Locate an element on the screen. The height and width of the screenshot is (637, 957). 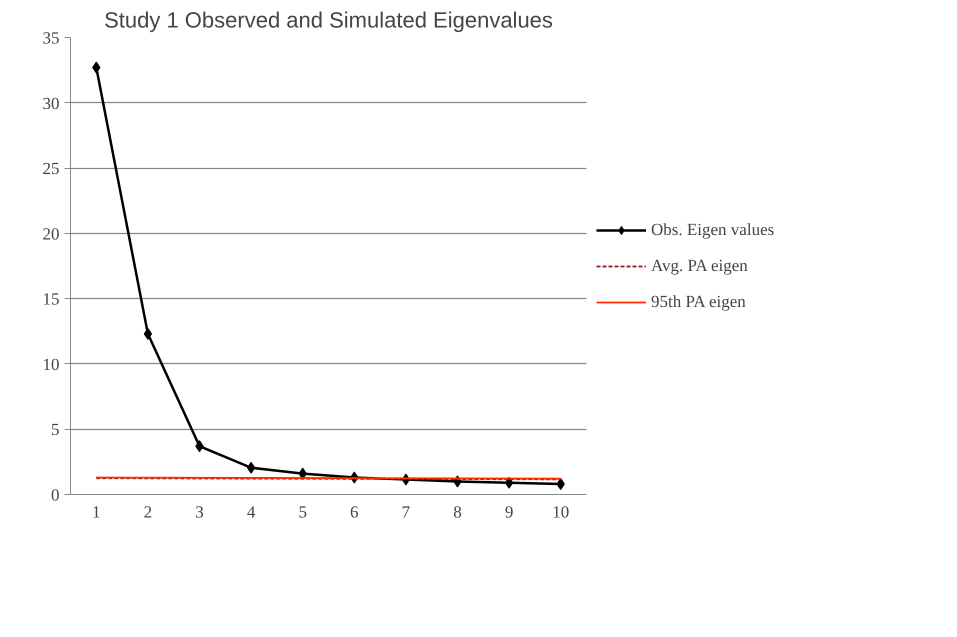
x-tick-label: 1 is located at coordinates (96, 512).